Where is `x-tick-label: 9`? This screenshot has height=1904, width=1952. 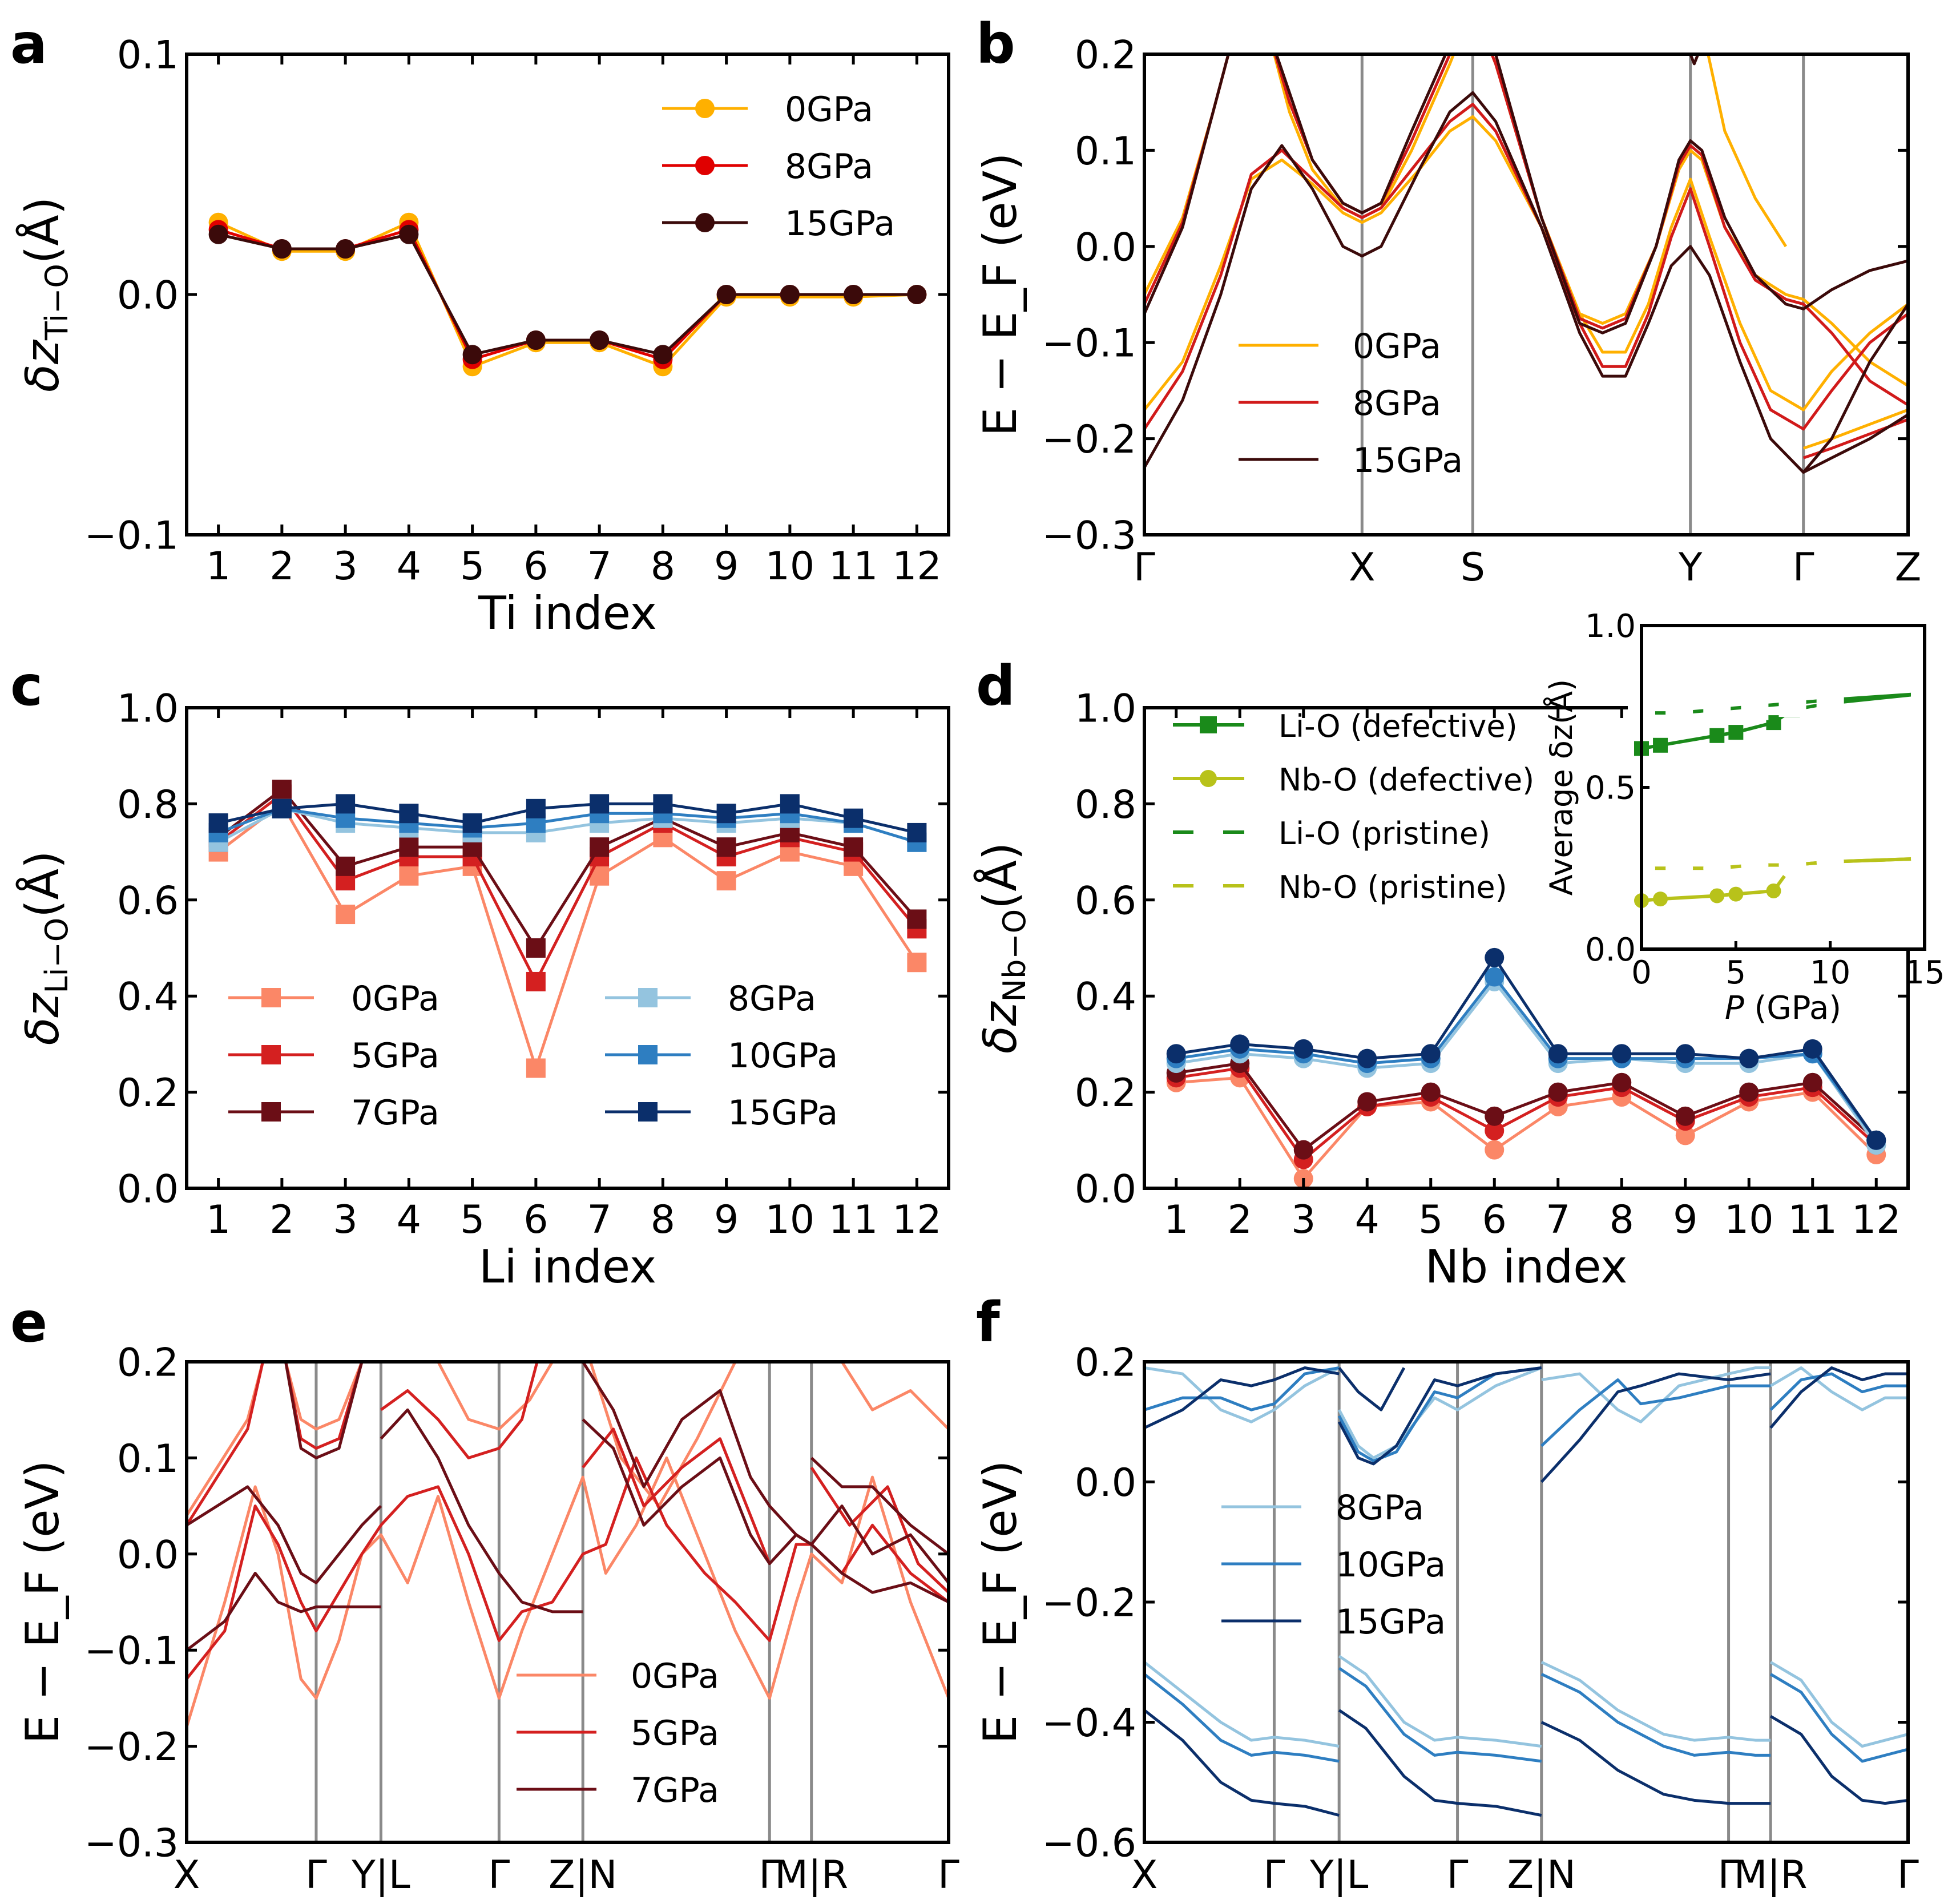 x-tick-label: 9 is located at coordinates (726, 566).